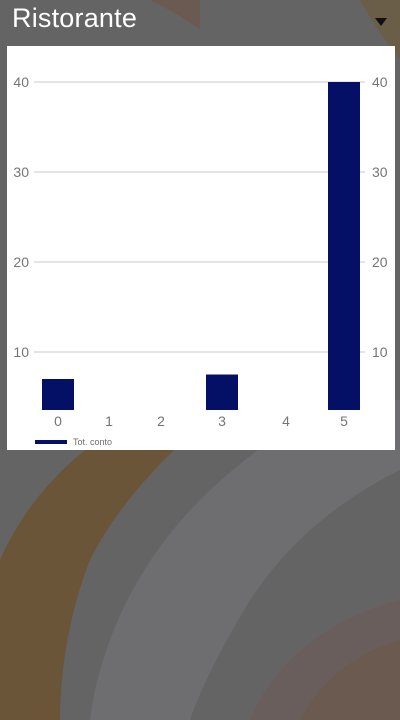 This screenshot has height=720, width=400. What do you see at coordinates (21, 262) in the screenshot?
I see `y-tick-label-left: 20` at bounding box center [21, 262].